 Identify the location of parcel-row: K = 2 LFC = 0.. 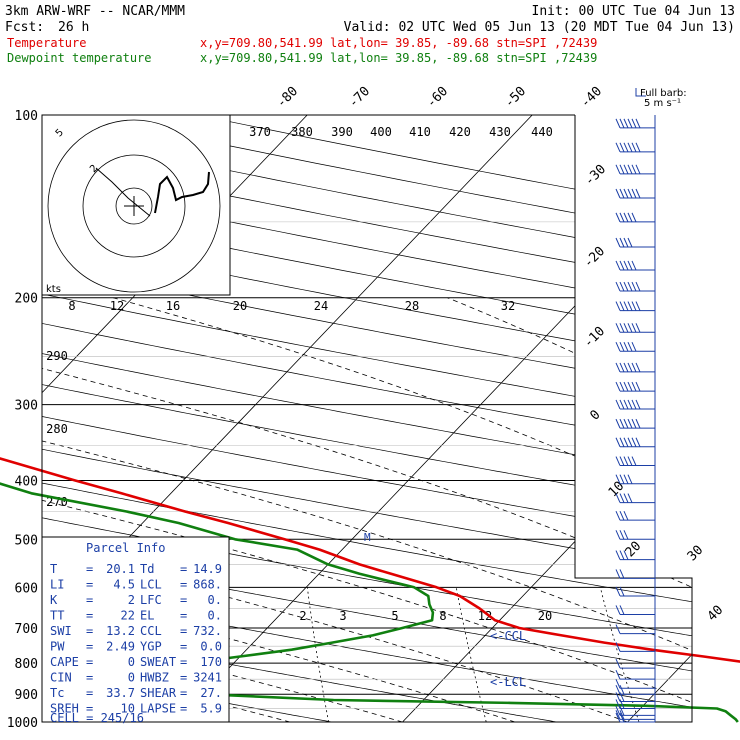
(136, 600).